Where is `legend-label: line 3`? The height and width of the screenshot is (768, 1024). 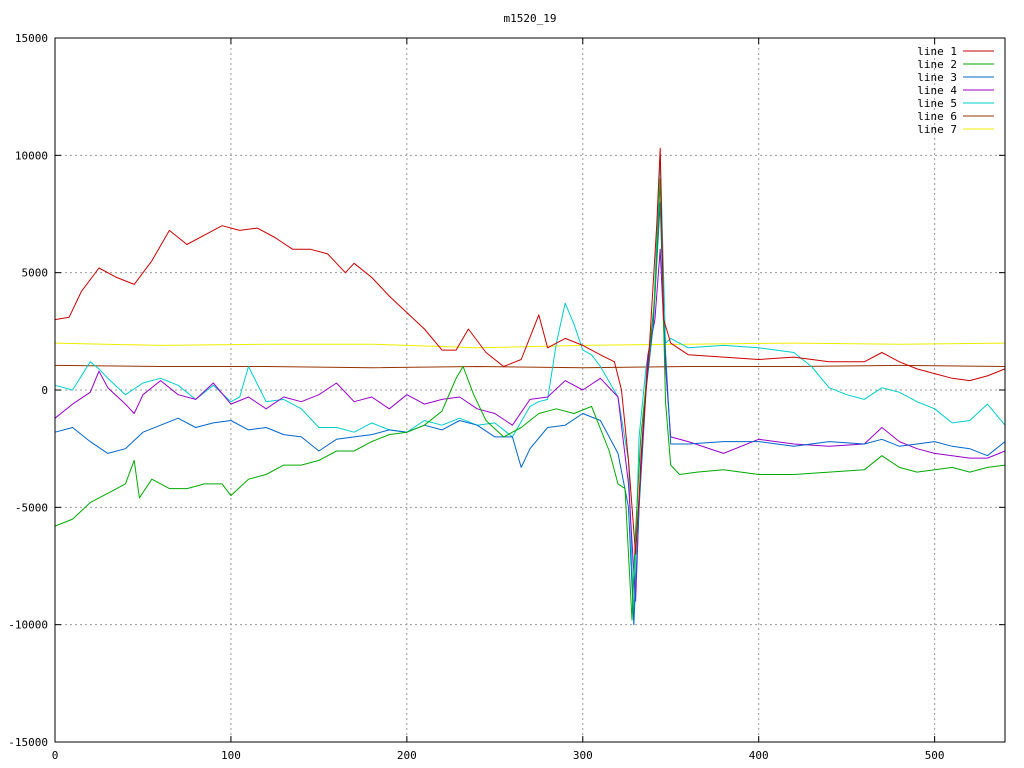
legend-label: line 3 is located at coordinates (937, 77).